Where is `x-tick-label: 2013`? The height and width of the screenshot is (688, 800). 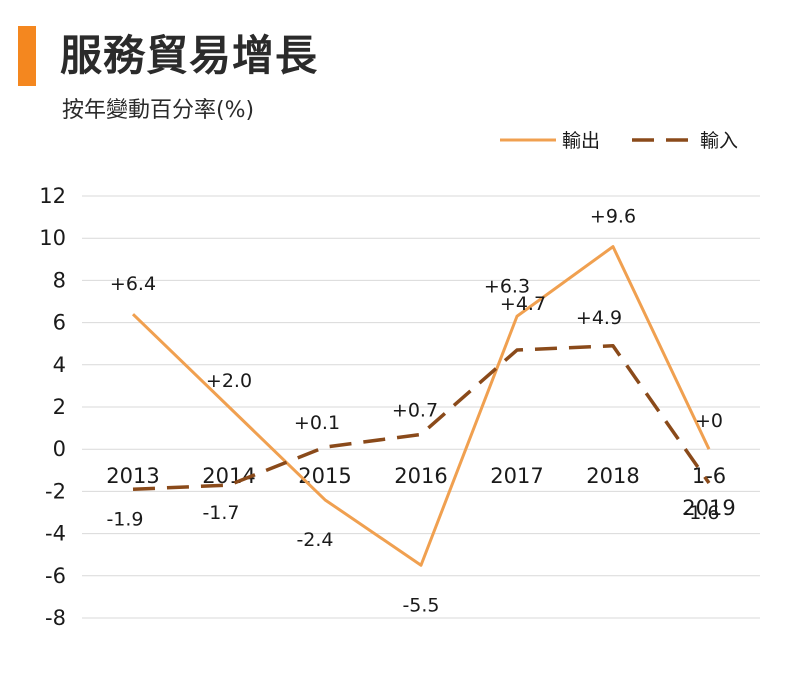
x-tick-label: 2013 is located at coordinates (132, 476).